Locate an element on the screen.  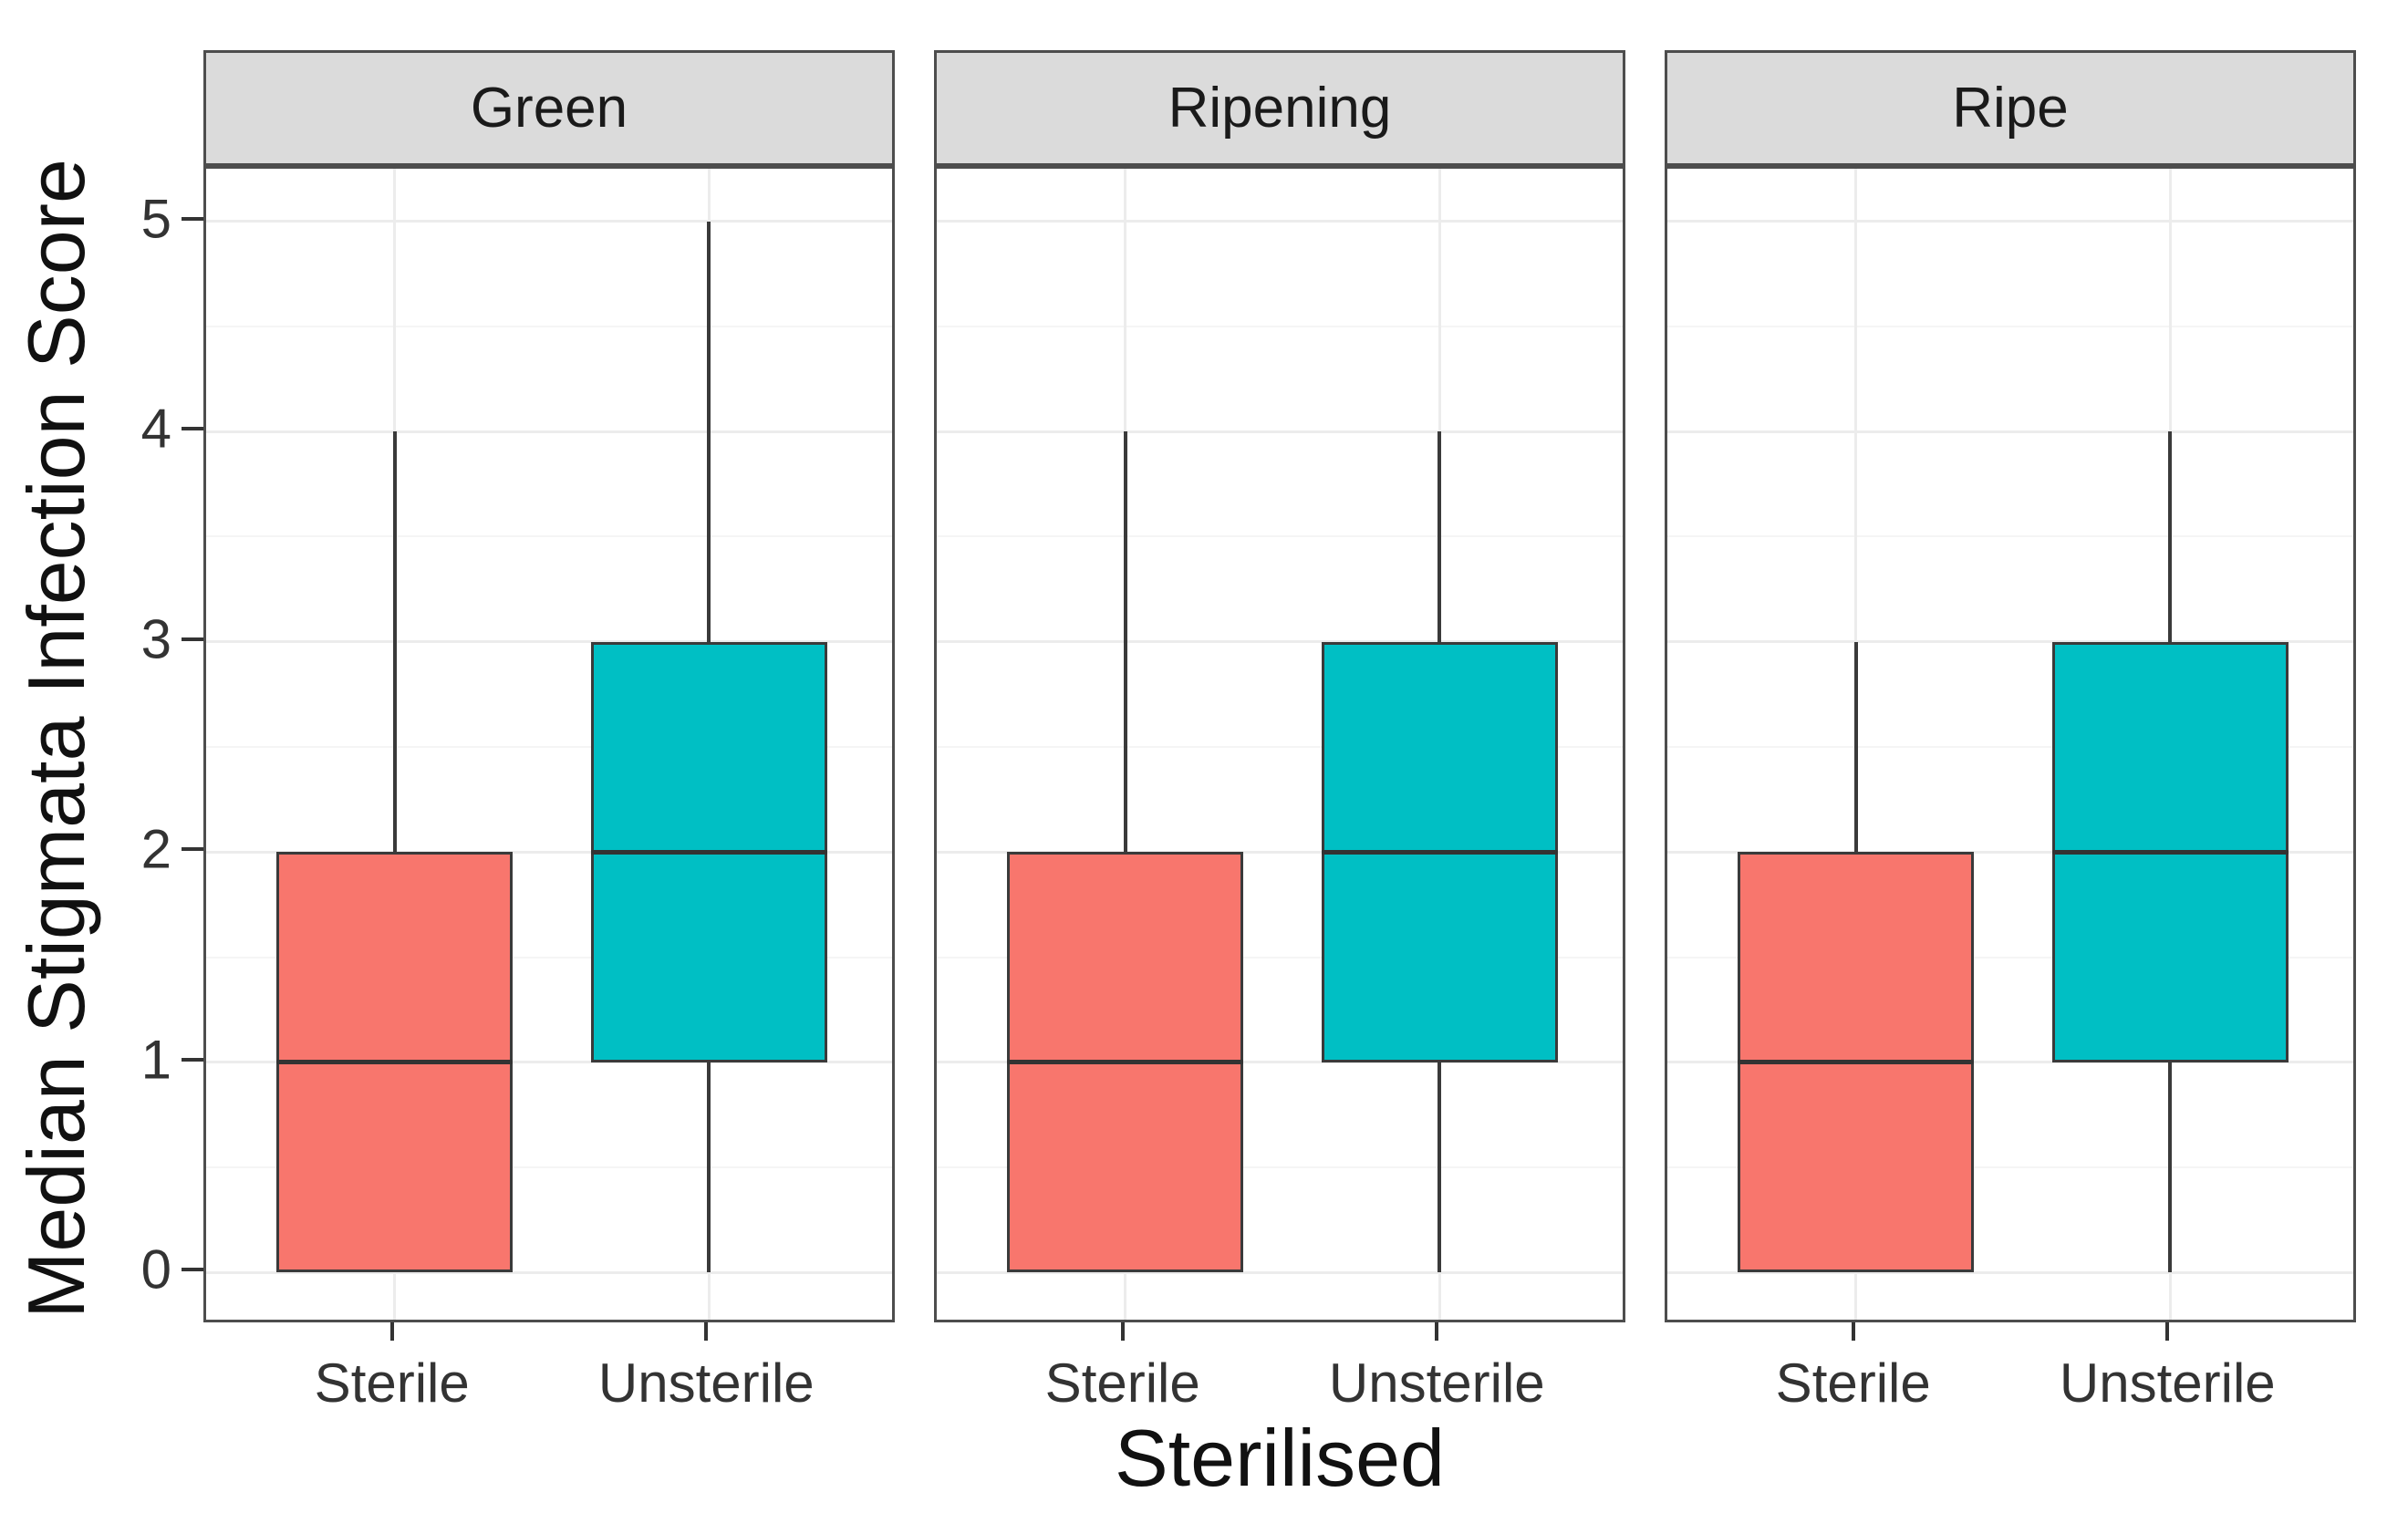
facet-strip-green: Green is located at coordinates (549, 108).